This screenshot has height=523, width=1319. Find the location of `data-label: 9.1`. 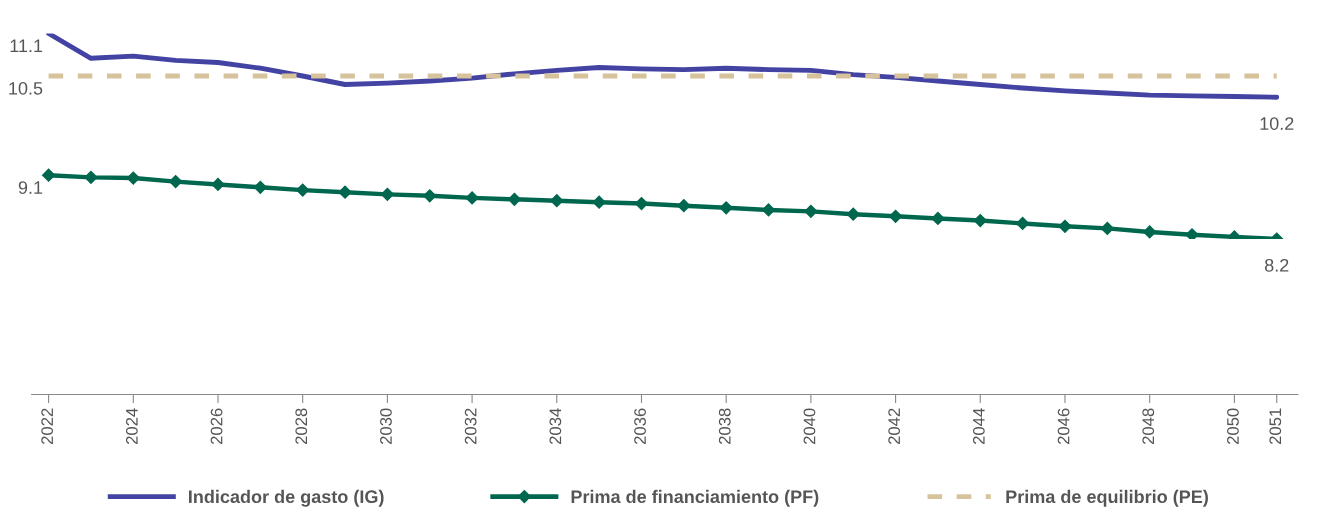

data-label: 9.1 is located at coordinates (30, 187).